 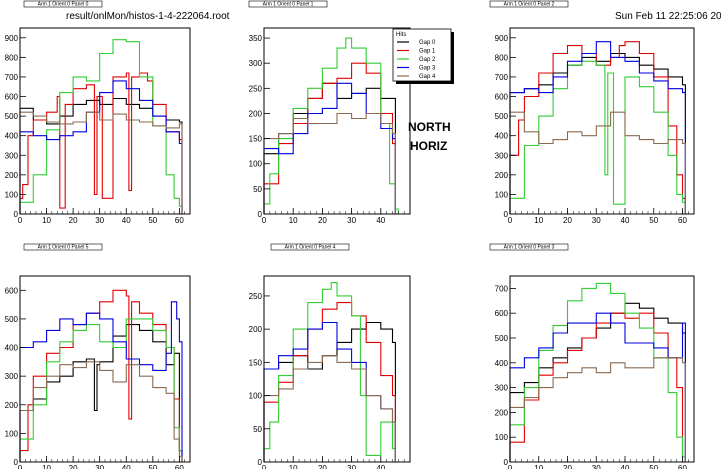 I want to click on panel-title: Arm 1 Orient 0 Panel 4, so click(x=310, y=248).